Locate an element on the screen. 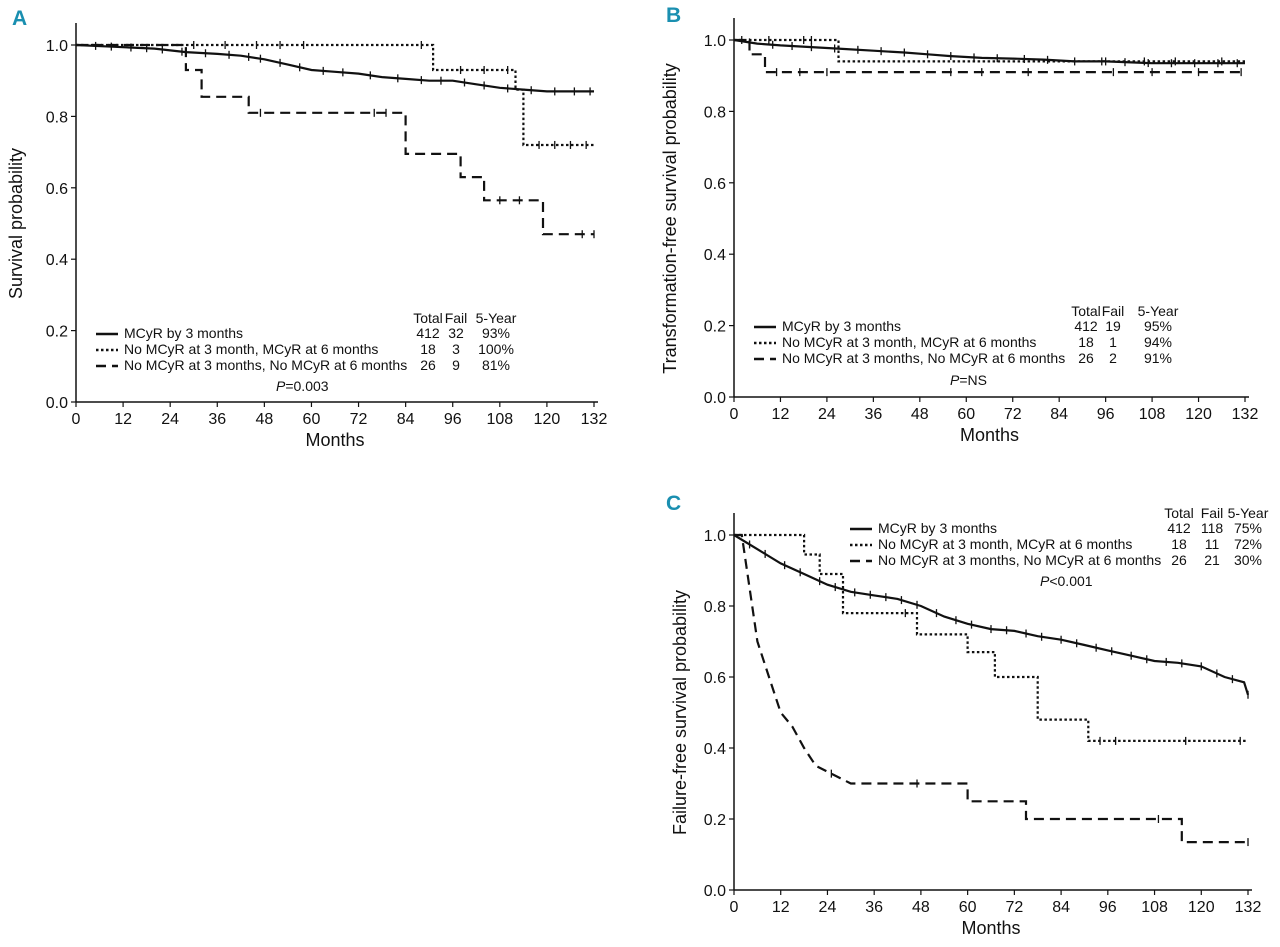  curve-solid is located at coordinates (989, 51).